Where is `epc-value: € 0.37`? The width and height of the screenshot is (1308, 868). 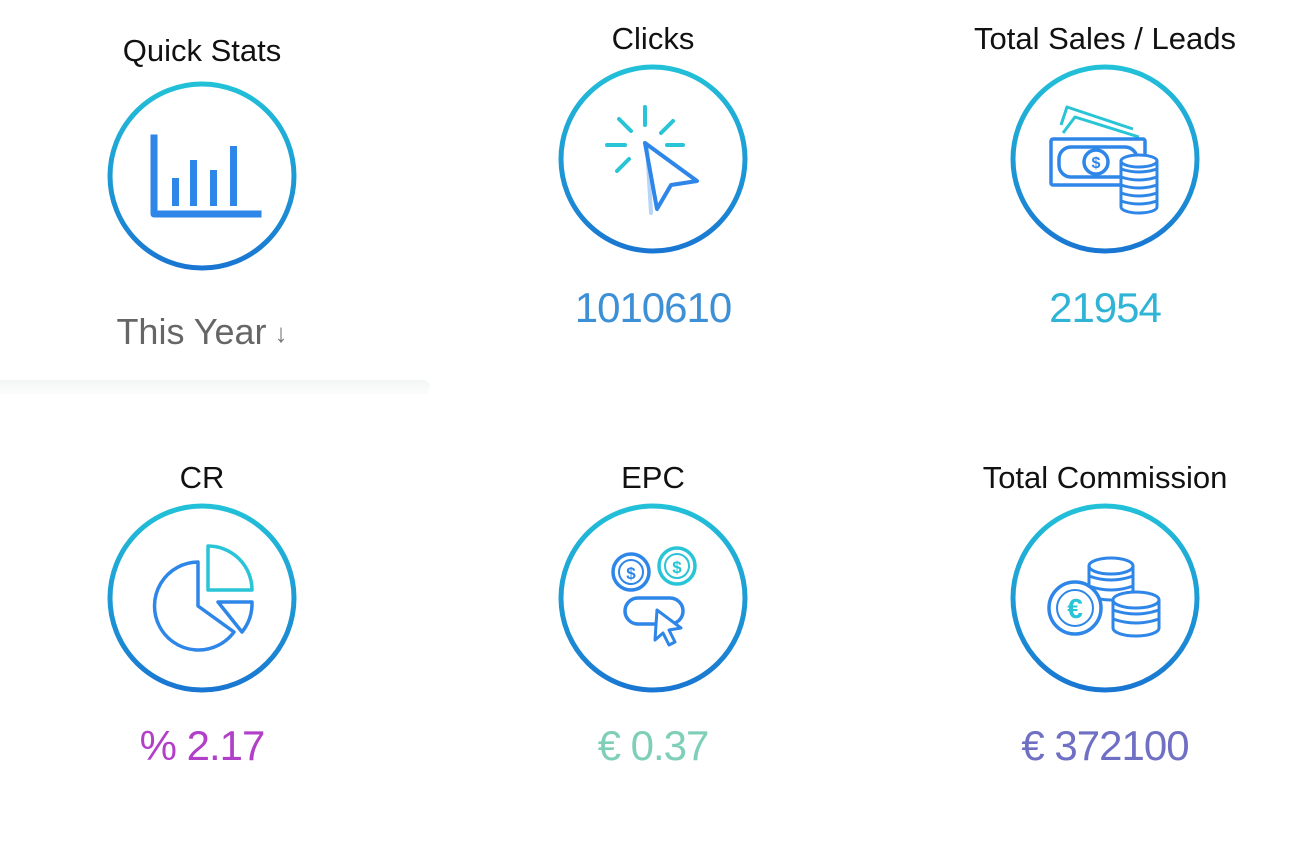
epc-value: € 0.37 is located at coordinates (653, 745).